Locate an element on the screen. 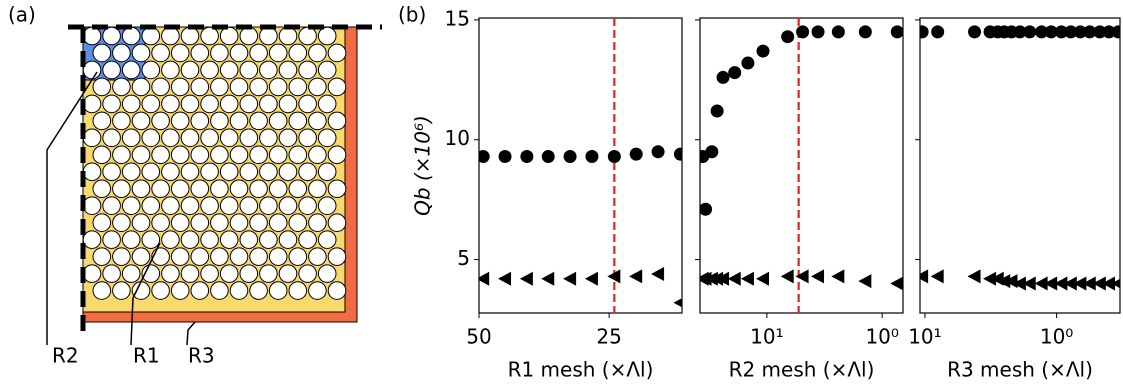 The image size is (1123, 390). plot-area is located at coordinates (1020, 158).